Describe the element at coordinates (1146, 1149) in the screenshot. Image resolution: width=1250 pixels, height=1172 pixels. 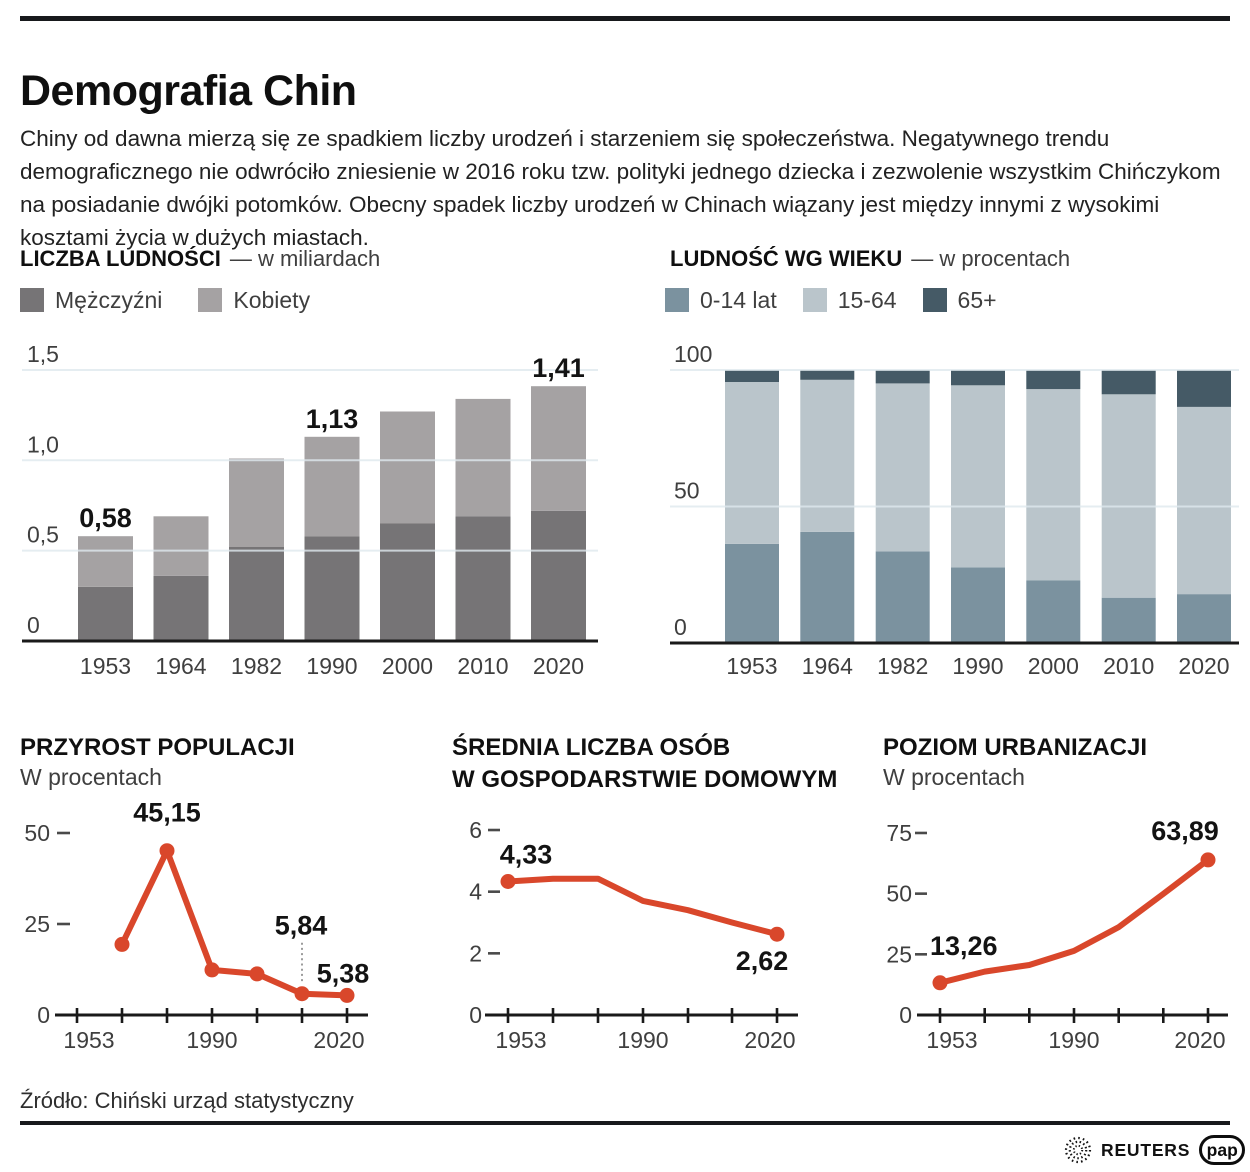
I see `reuters-wordmark: REUTERS` at that location.